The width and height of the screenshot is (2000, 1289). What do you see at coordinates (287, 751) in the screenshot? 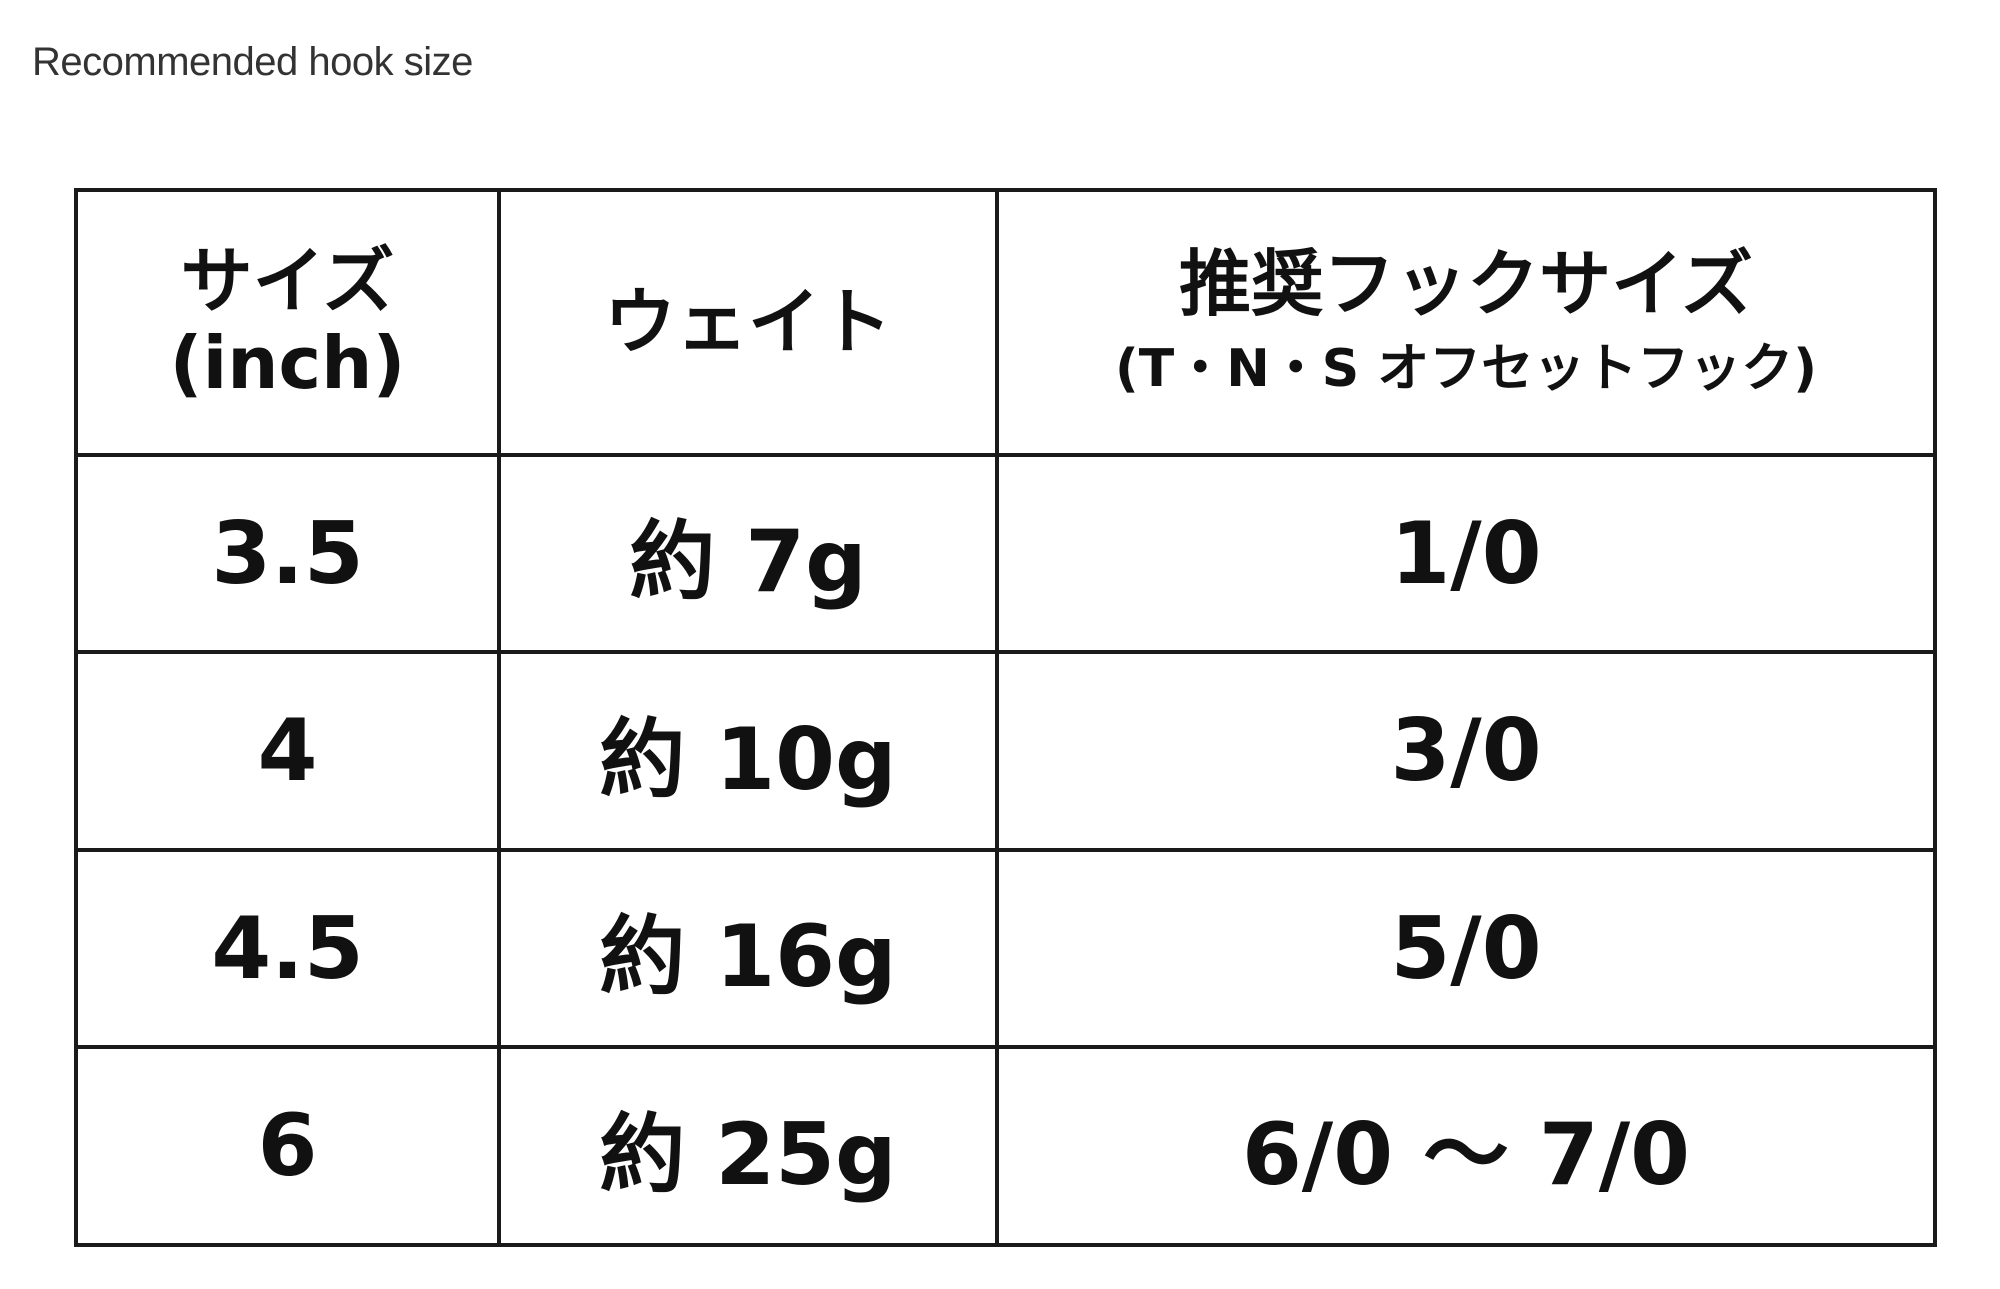
I see `cell-size: 4` at bounding box center [287, 751].